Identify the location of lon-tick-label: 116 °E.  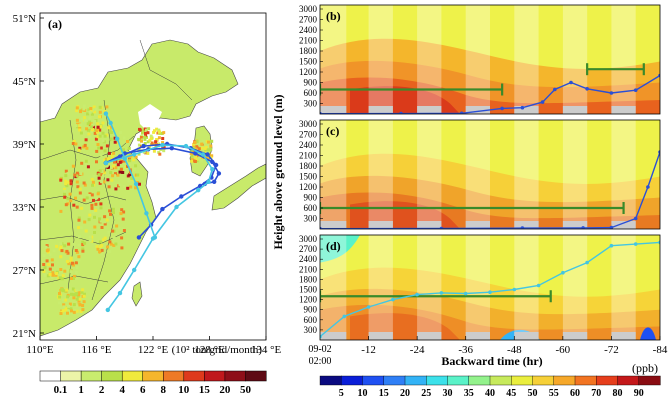
(97, 350).